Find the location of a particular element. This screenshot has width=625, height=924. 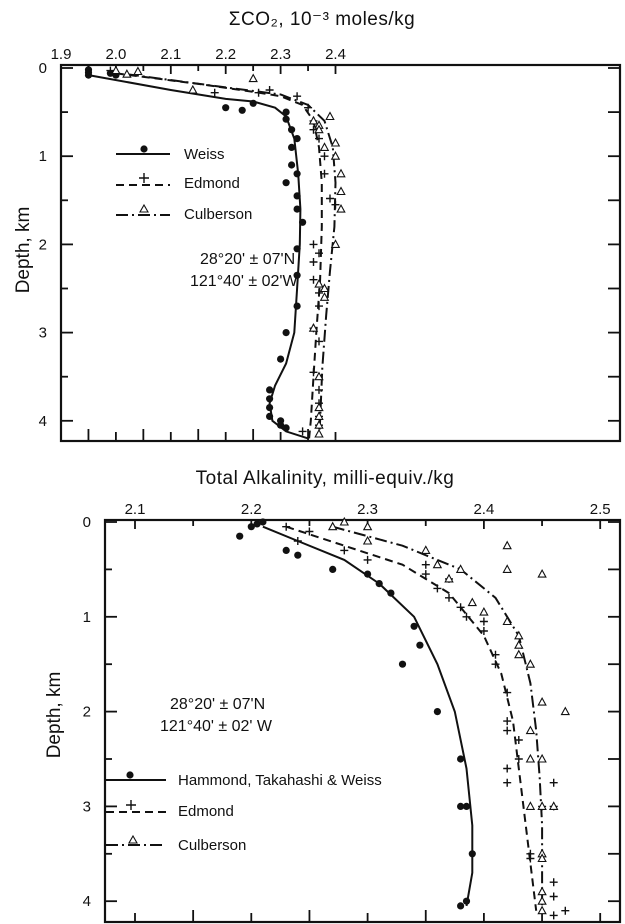

x-tick-label: 2.0 is located at coordinates (115, 54).